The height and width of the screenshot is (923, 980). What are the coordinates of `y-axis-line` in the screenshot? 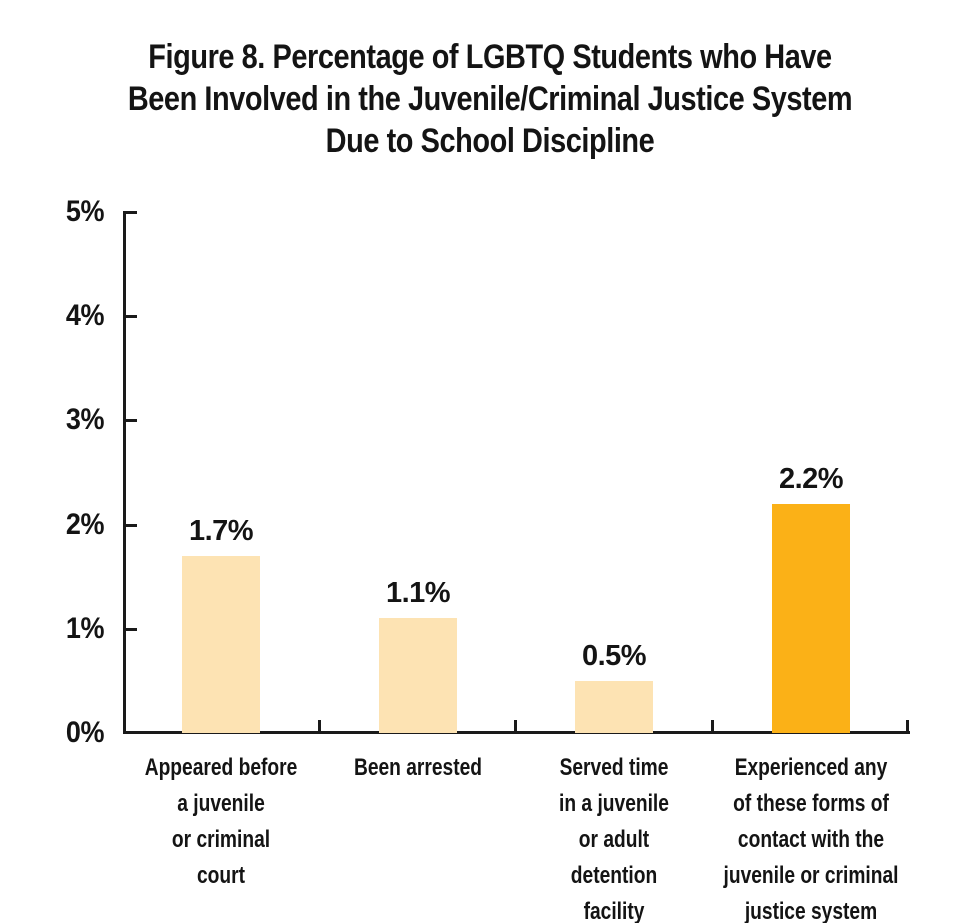 It's located at (124, 472).